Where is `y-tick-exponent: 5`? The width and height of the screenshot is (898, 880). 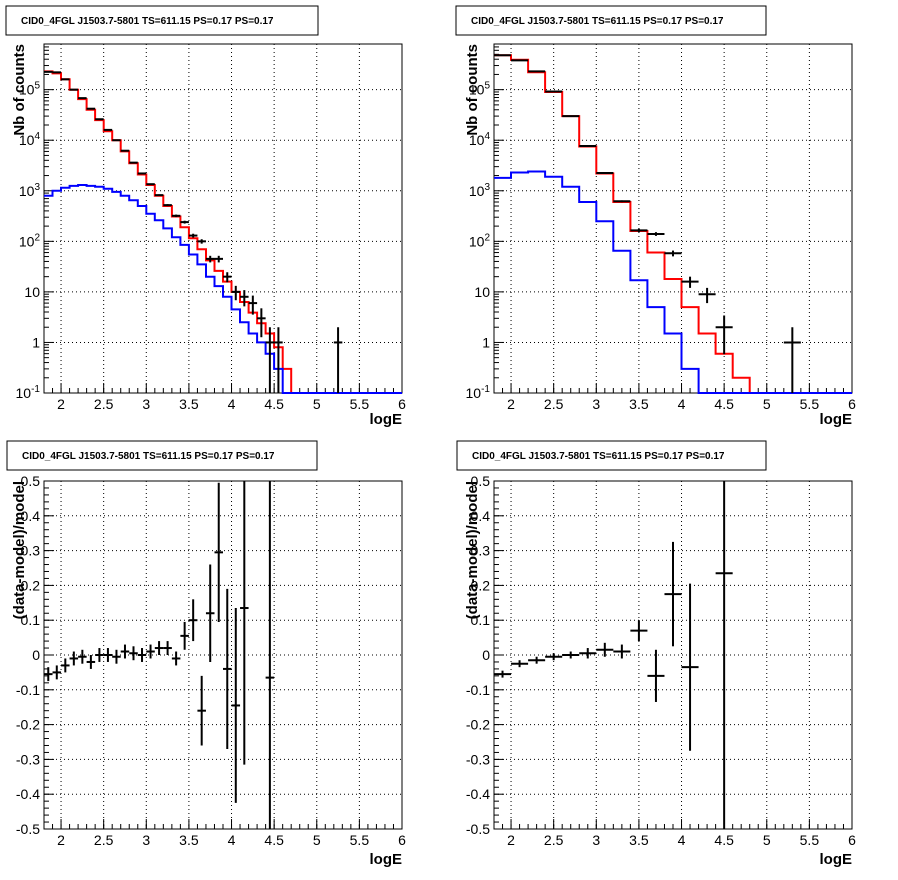
y-tick-exponent: 5 is located at coordinates (487, 86).